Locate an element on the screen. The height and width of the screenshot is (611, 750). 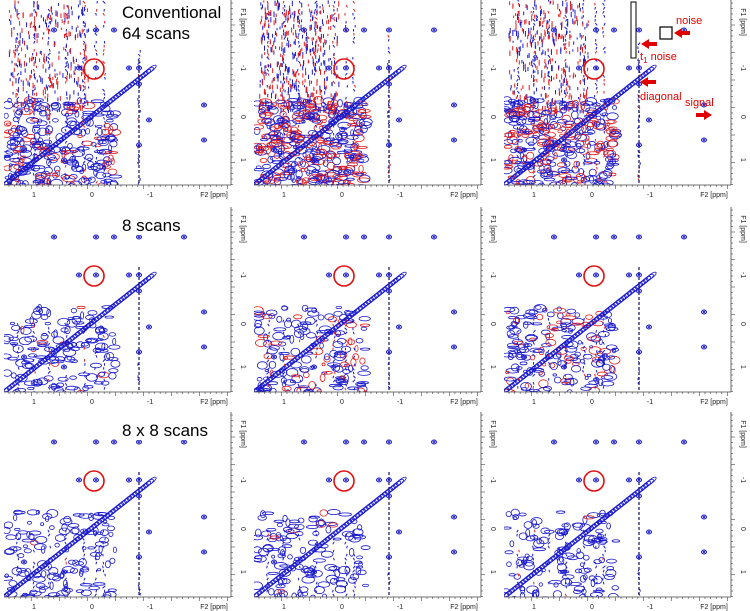
y-tick-label: 1 is located at coordinates (742, 367).